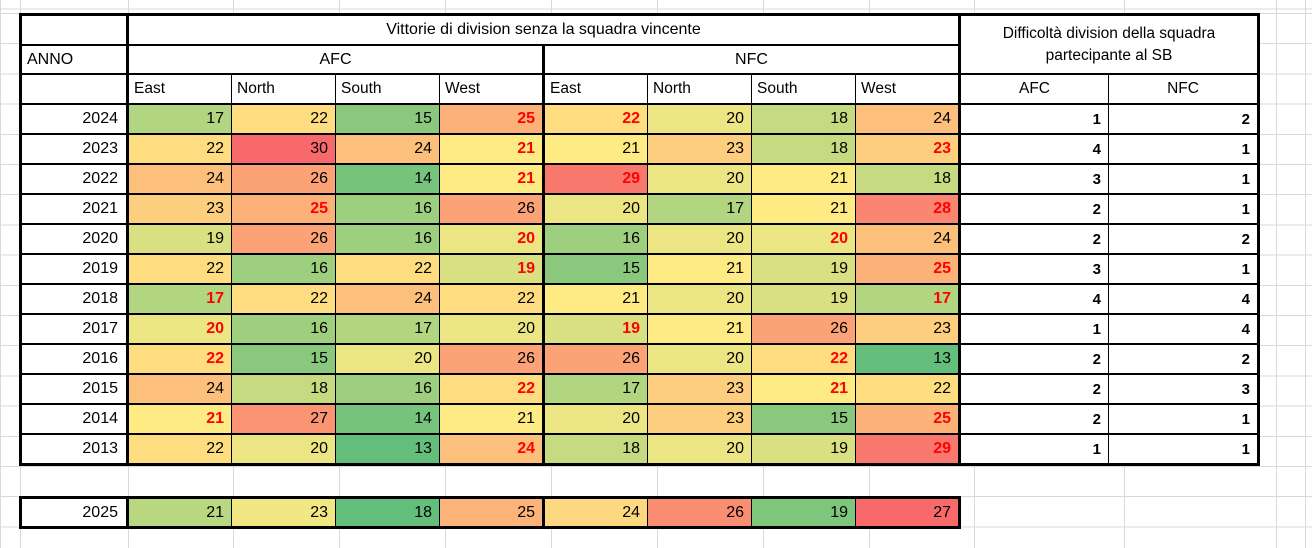 This screenshot has width=1312, height=548. I want to click on value-cell-afc: 13, so click(387, 449).